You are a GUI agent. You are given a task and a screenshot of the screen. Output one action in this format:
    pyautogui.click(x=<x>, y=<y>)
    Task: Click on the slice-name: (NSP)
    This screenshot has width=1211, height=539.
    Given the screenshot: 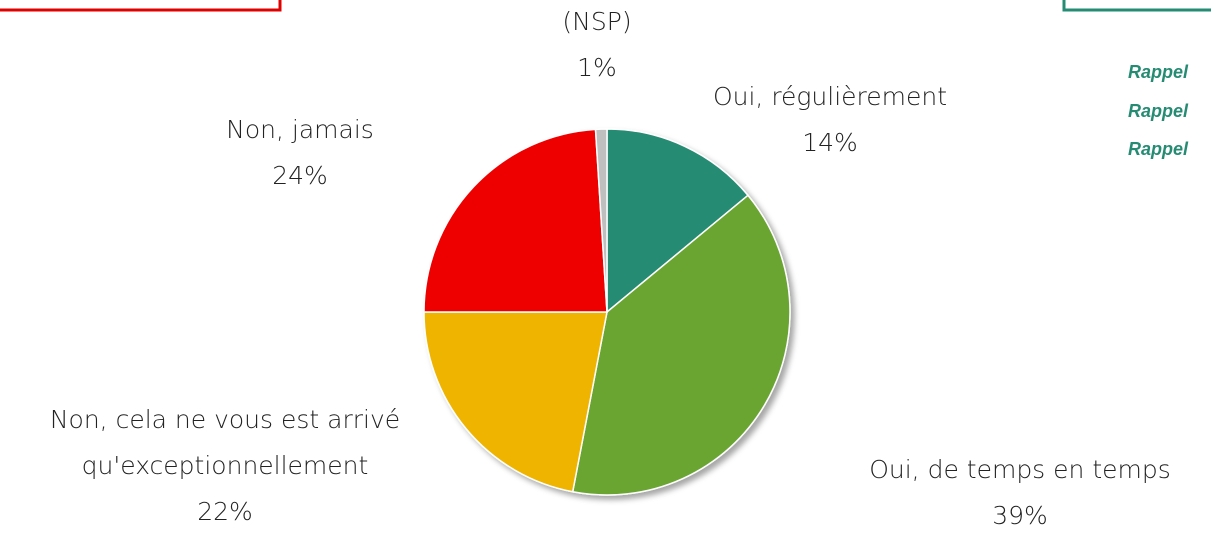 What is the action you would take?
    pyautogui.click(x=597, y=21)
    